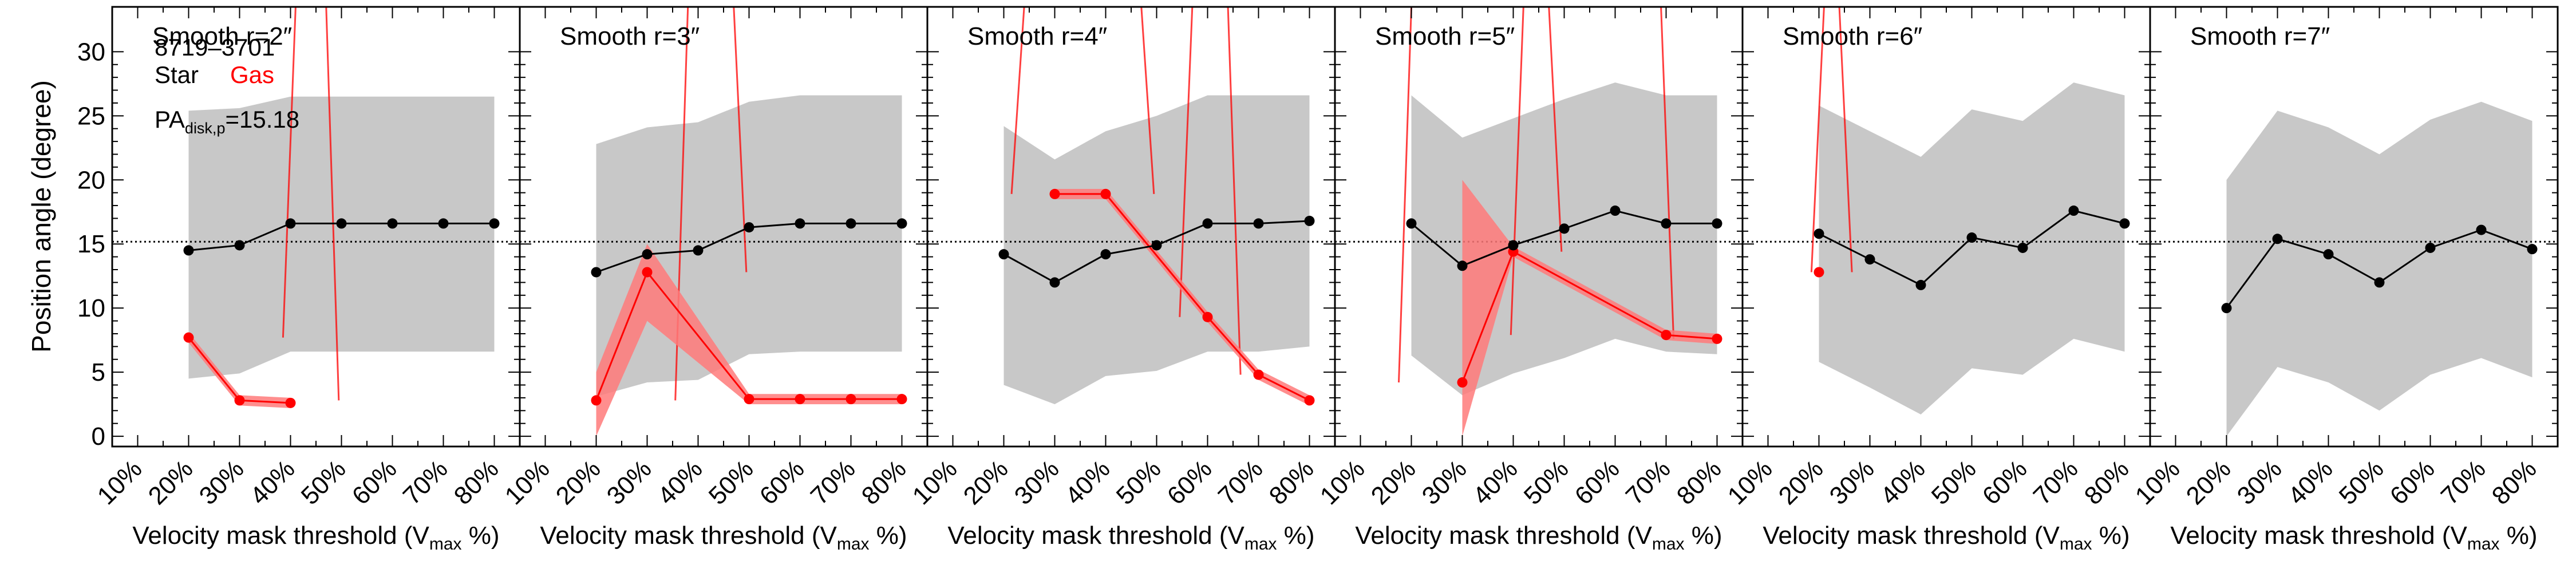  Describe the element at coordinates (215, 47) in the screenshot. I see `galaxy-id: 8719–3701` at that location.